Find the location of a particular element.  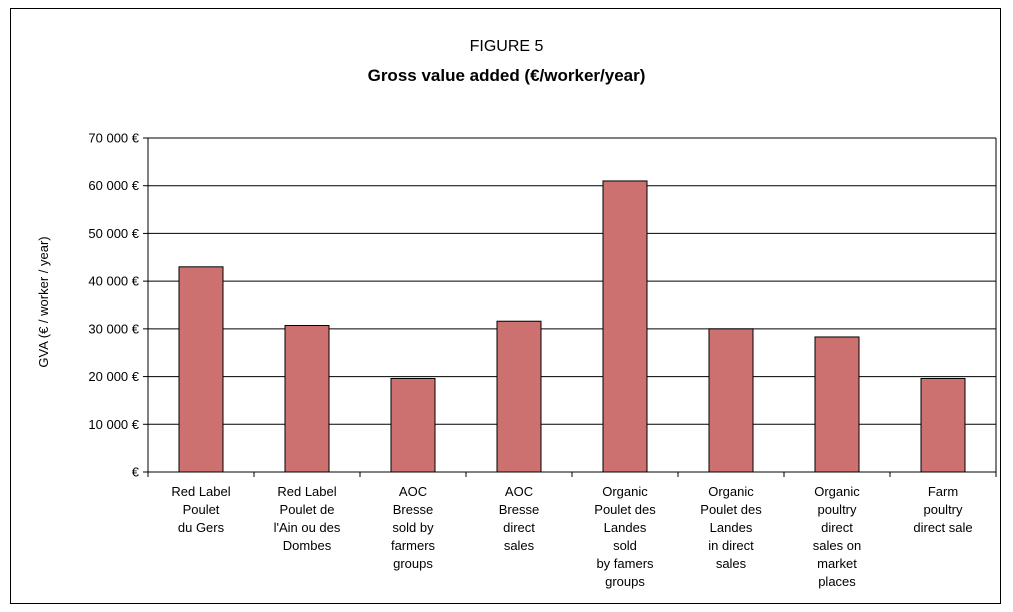

chart-title: Gross value added (€/worker/year) is located at coordinates (506, 75).